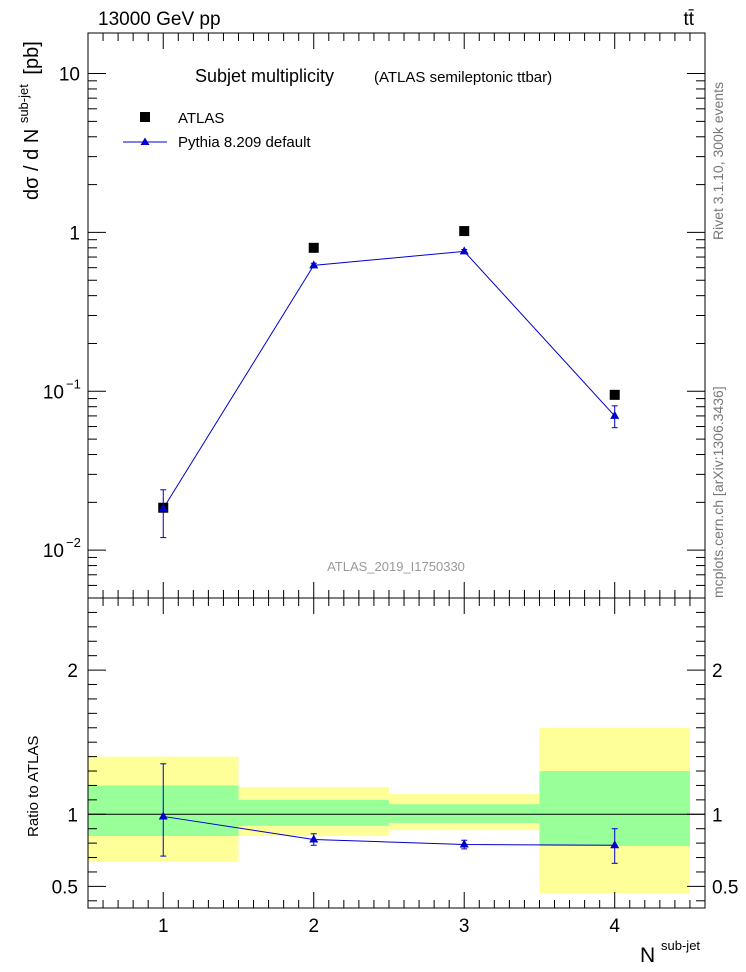 This screenshot has width=746, height=972. I want to click on ratio-data, so click(389, 813).